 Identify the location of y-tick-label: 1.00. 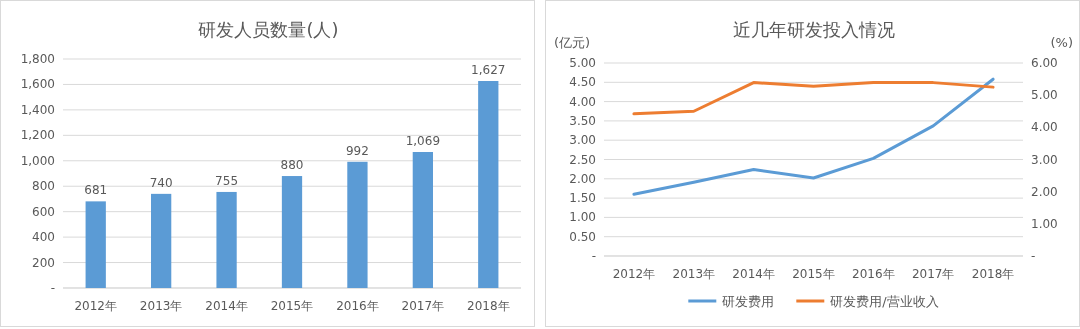
(582, 217).